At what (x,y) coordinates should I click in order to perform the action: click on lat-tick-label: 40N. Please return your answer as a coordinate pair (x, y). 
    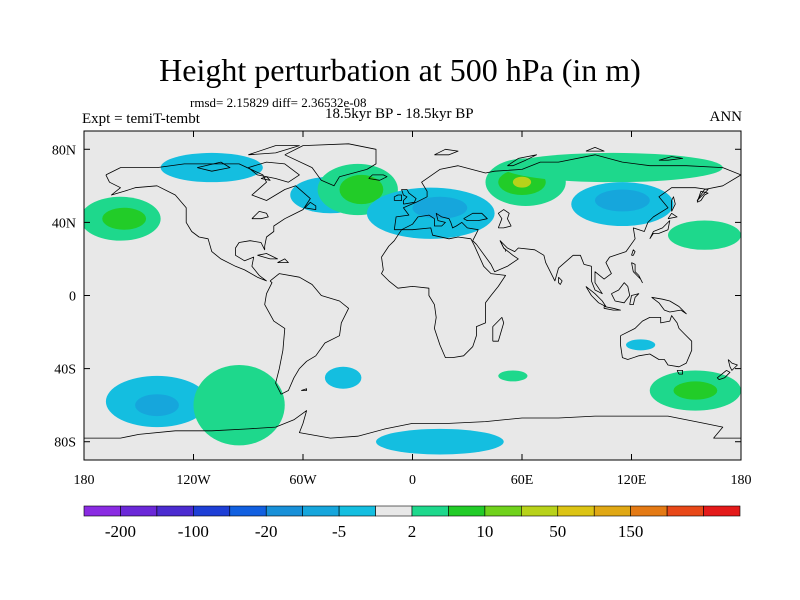
    Looking at the image, I should click on (64, 223).